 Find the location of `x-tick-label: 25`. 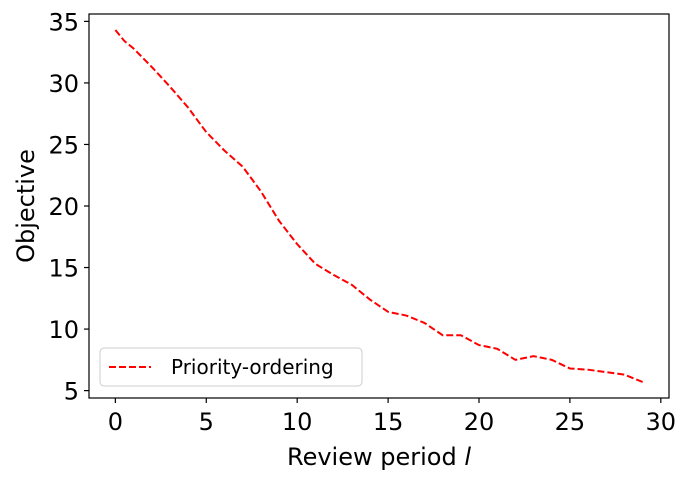

x-tick-label: 25 is located at coordinates (570, 422).